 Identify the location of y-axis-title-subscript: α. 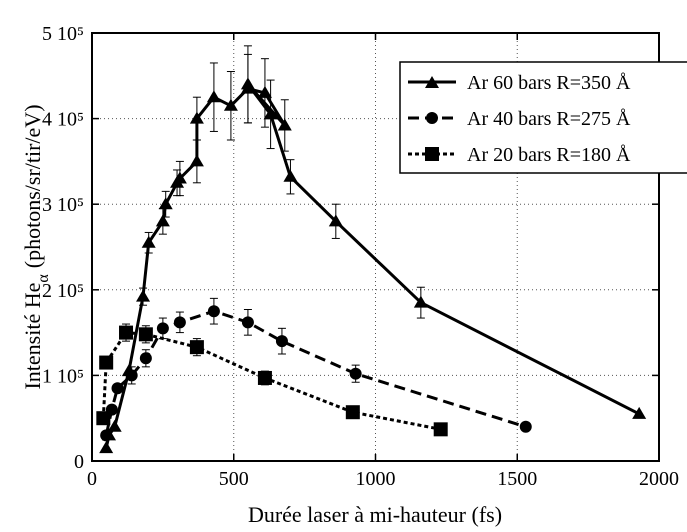
(43, 278).